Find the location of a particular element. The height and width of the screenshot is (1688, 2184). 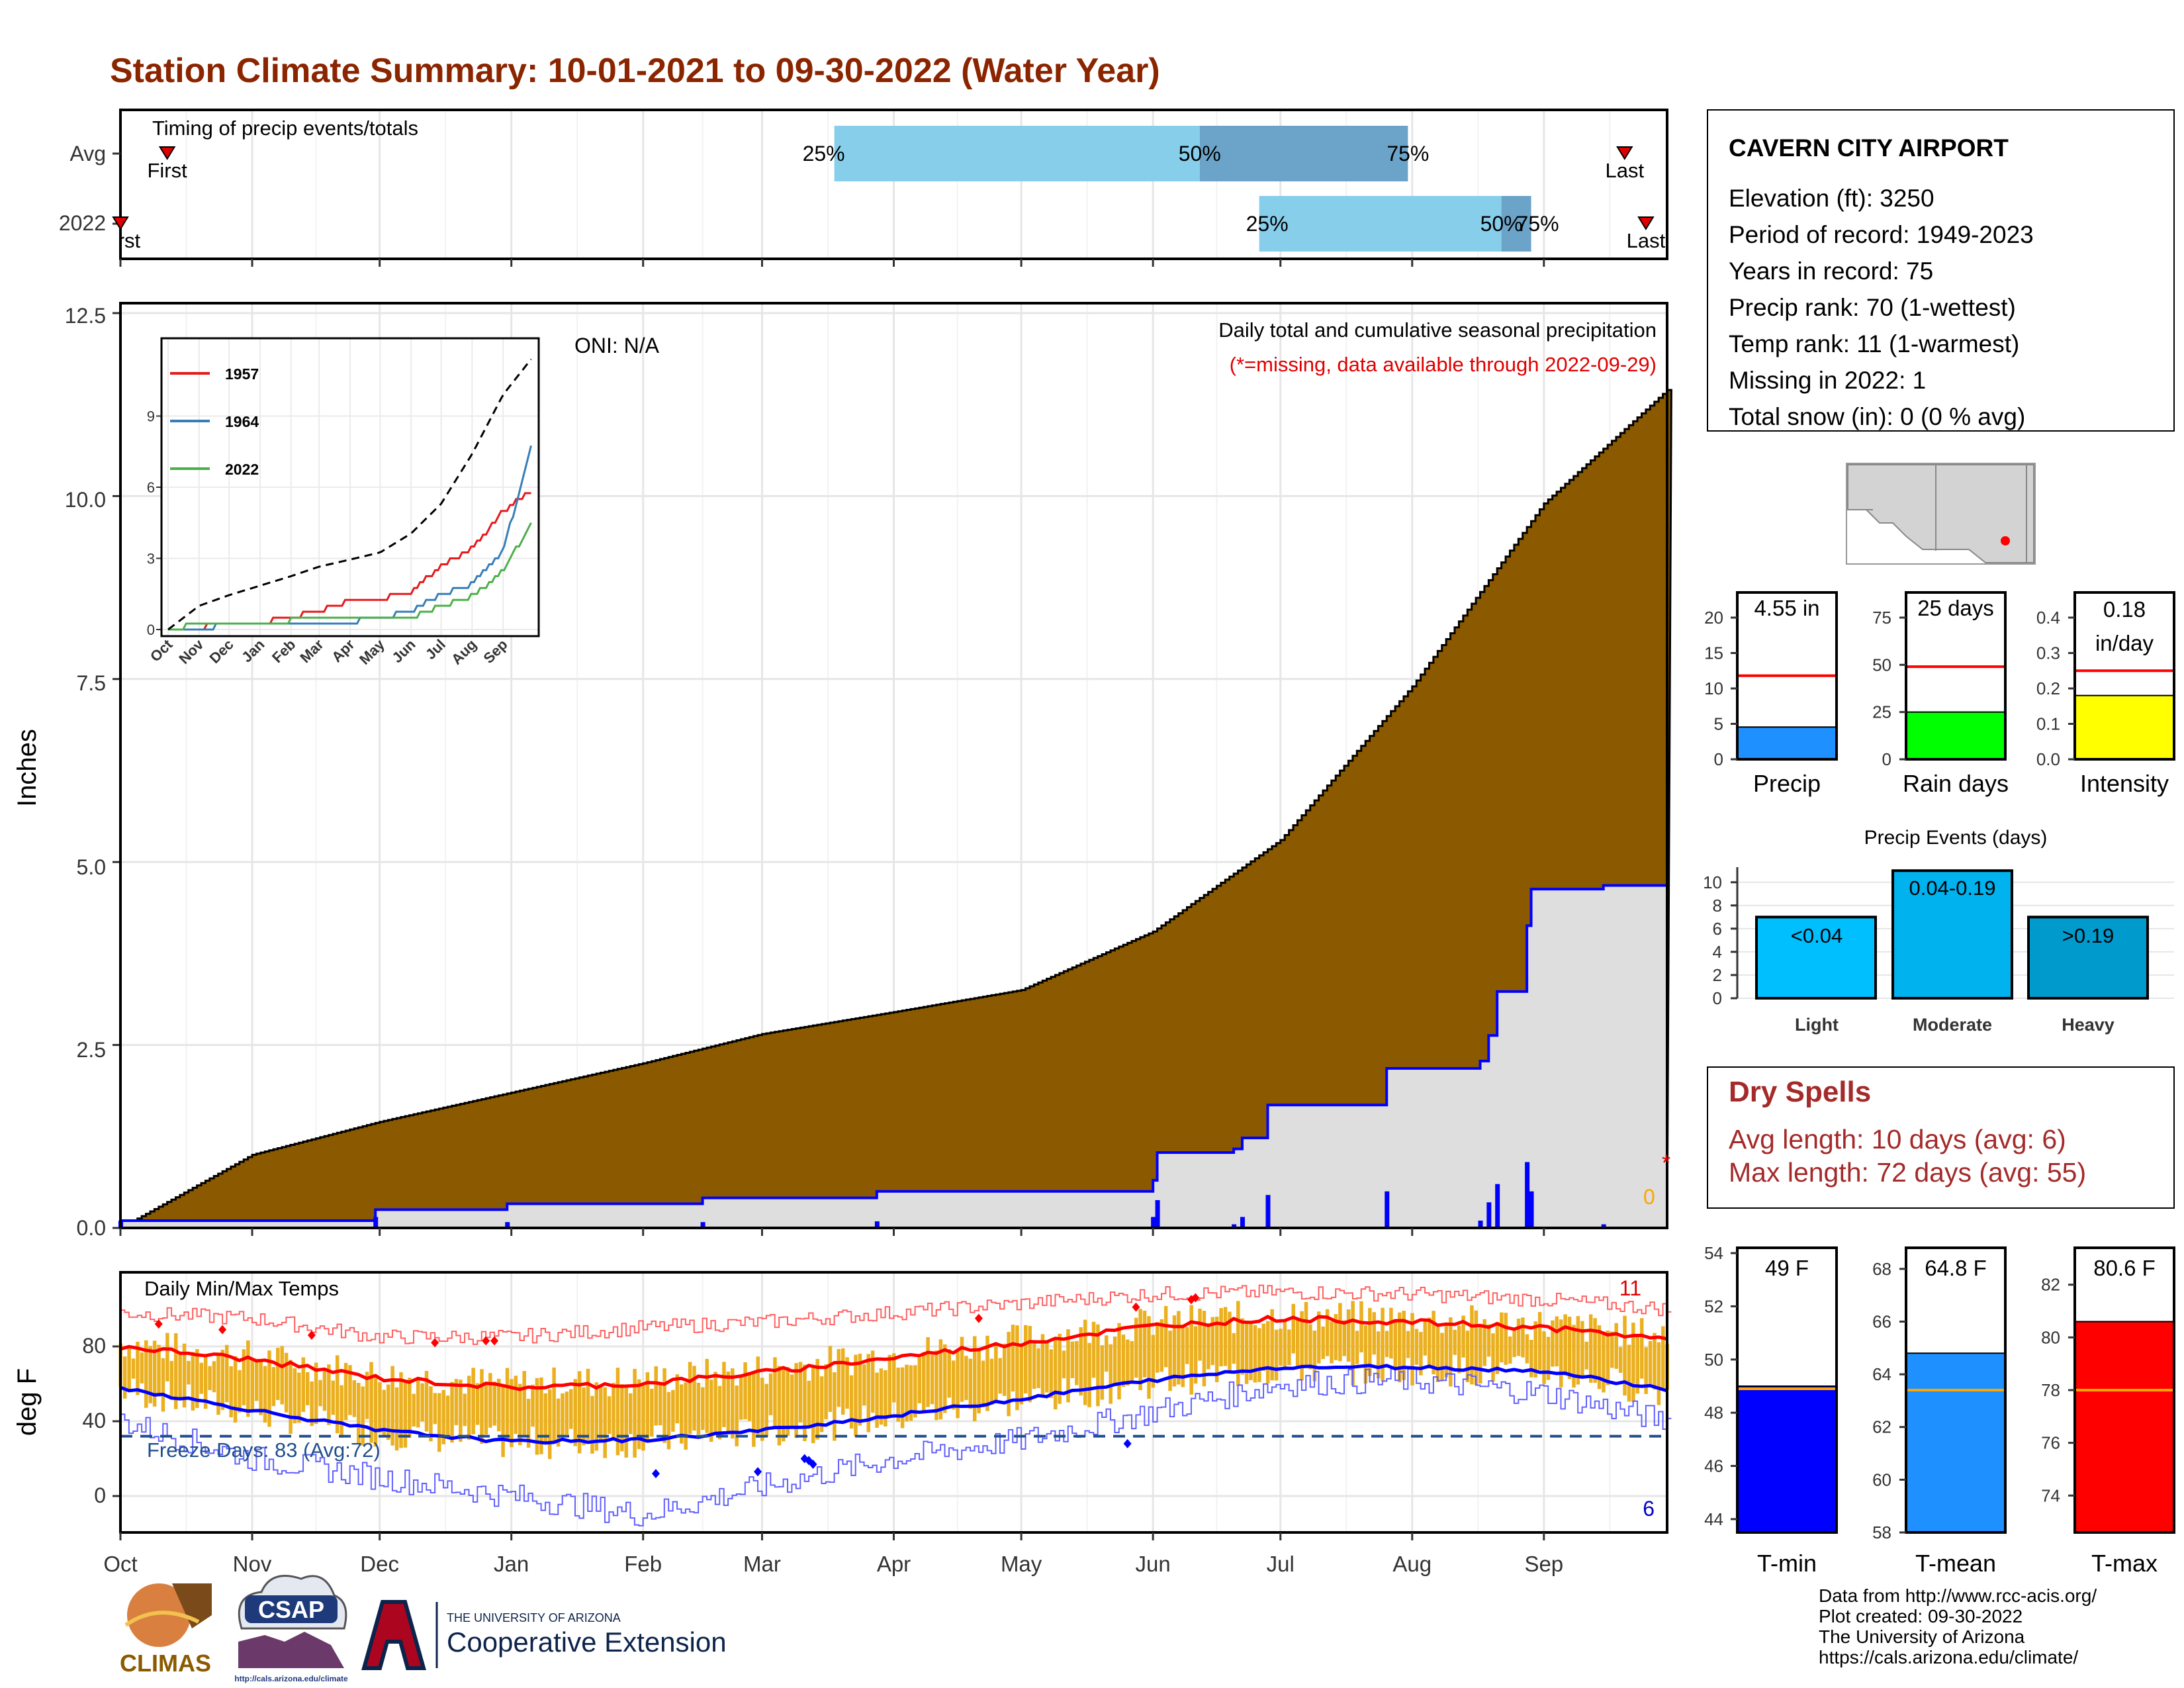

tmax-value: 80.6 F is located at coordinates (2124, 1268).